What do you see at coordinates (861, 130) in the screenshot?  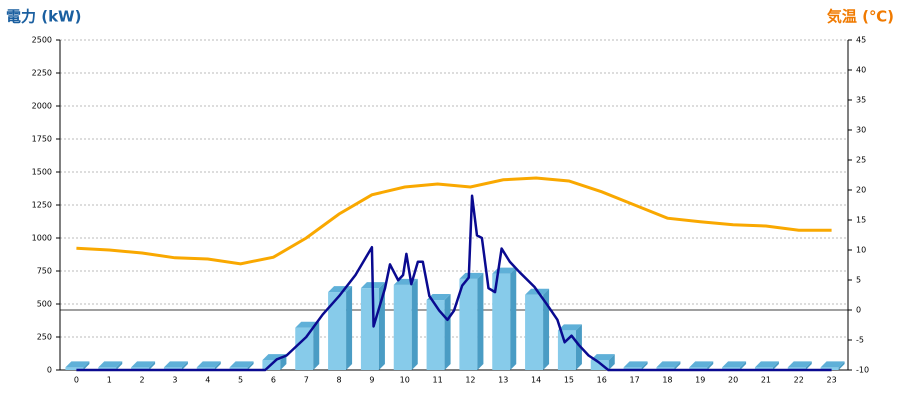 I see `y2-tick-label: 30` at bounding box center [861, 130].